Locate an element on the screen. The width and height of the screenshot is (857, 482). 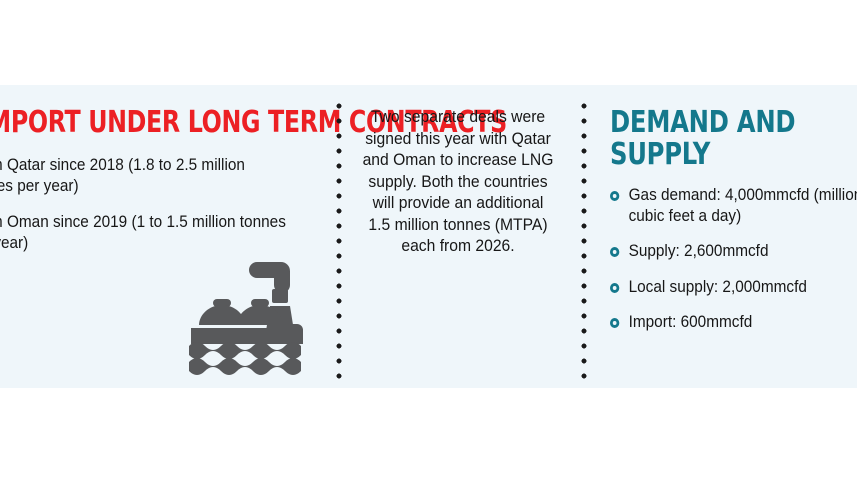
list-item: Supply: 2,600mmcfd is located at coordinates (733, 251).